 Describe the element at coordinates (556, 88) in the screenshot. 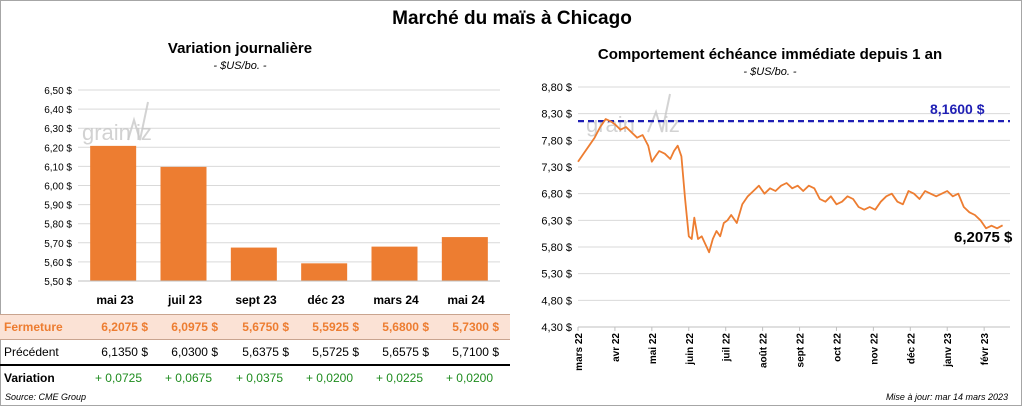

I see `y-tick-label: 8,80 $` at that location.